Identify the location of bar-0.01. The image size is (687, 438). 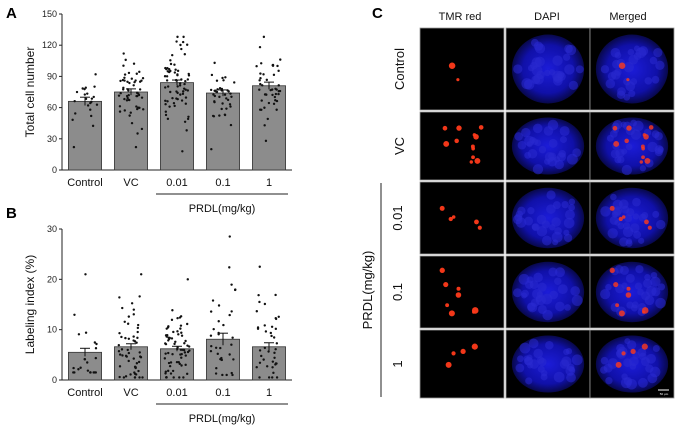
(177, 126).